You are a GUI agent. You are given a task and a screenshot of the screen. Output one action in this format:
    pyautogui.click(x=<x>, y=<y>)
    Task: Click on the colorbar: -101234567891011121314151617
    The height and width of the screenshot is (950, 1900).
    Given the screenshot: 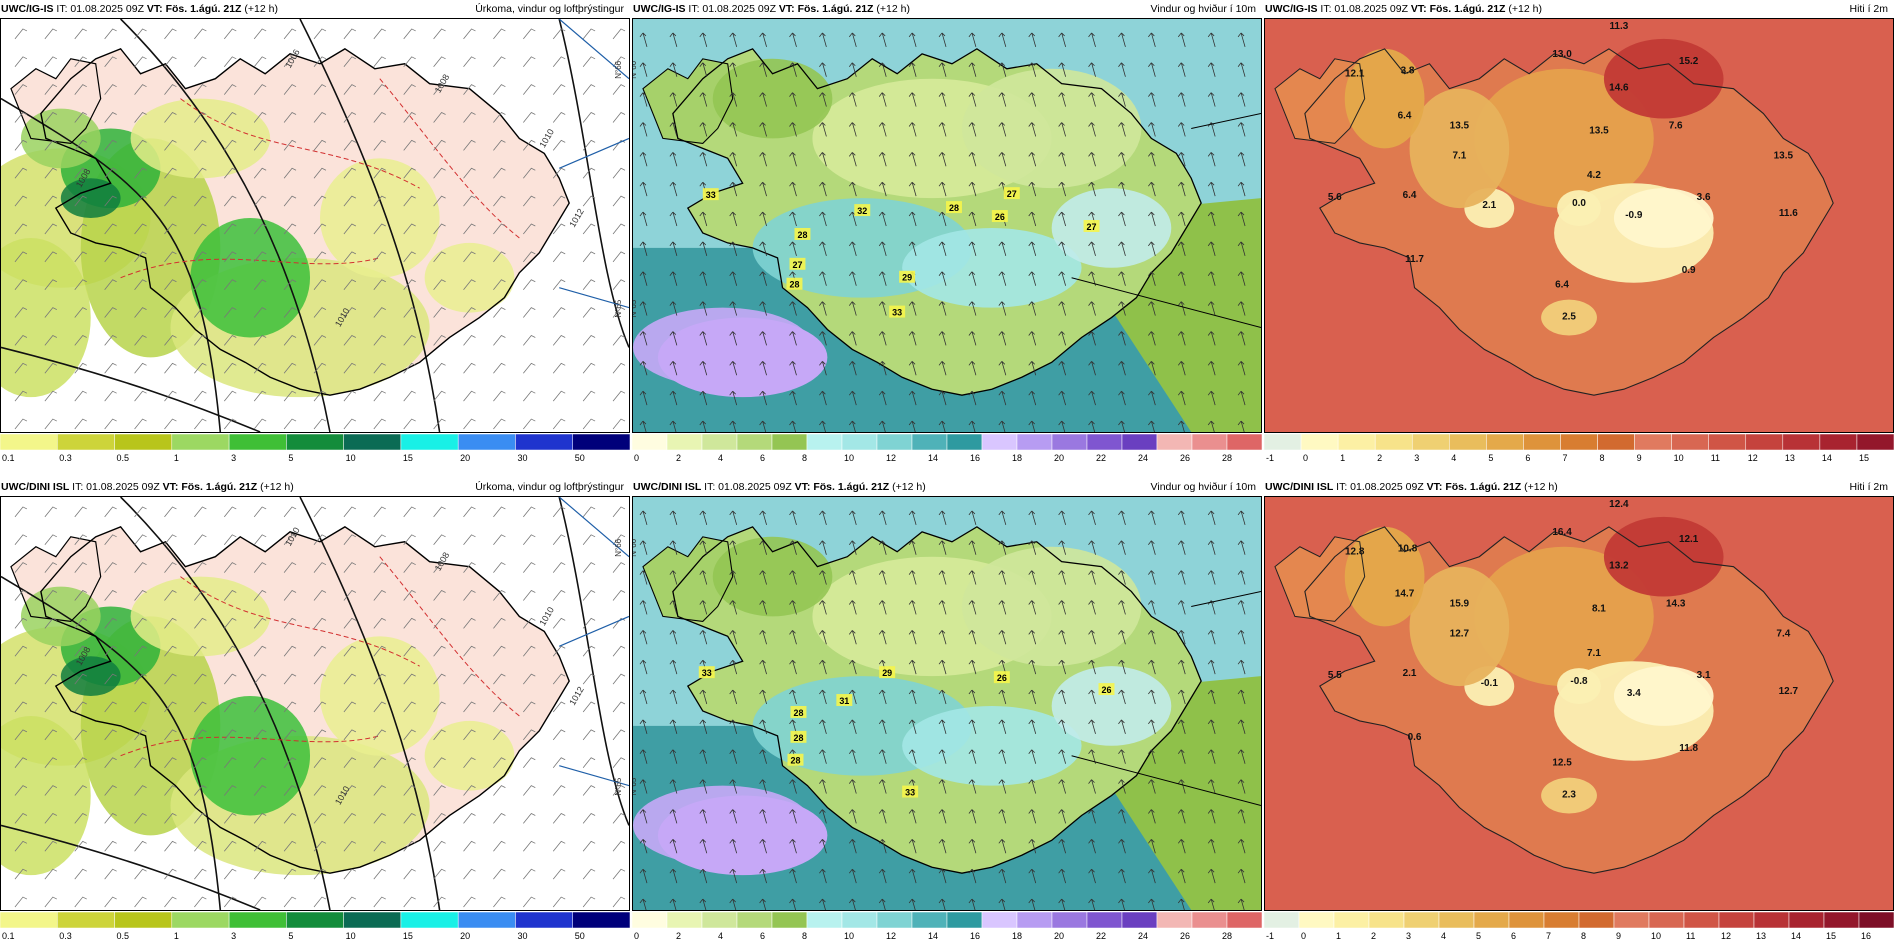 What is the action you would take?
    pyautogui.click(x=1579, y=927)
    